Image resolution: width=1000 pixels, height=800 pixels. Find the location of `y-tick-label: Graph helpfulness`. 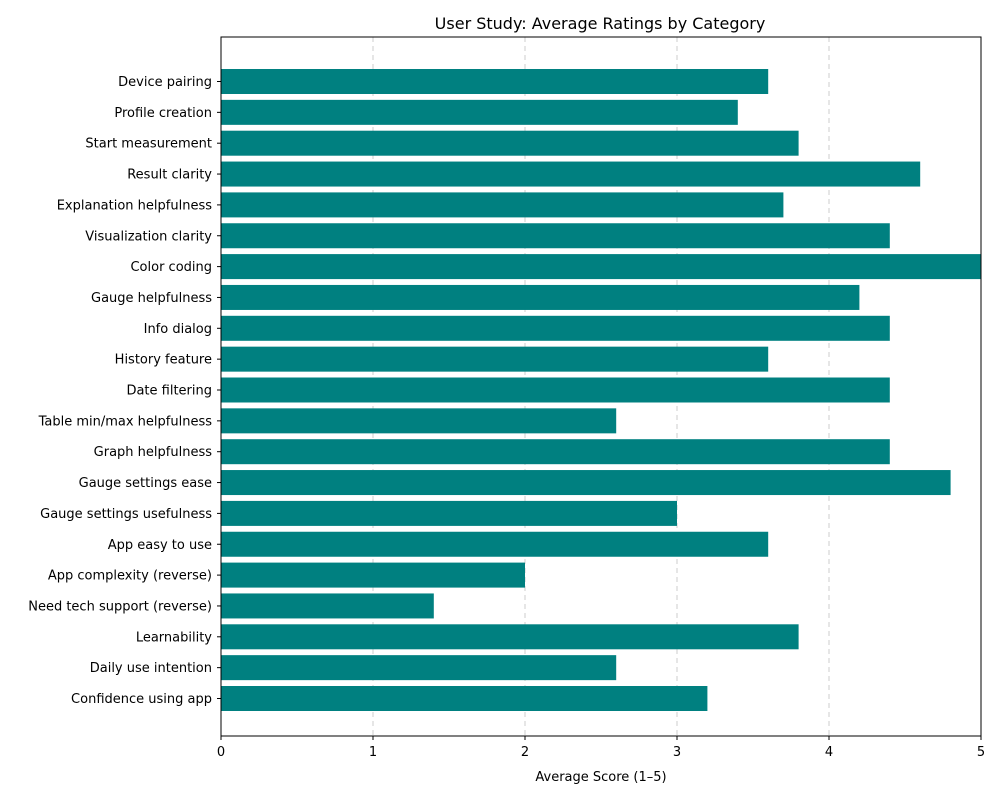

y-tick-label: Graph helpfulness is located at coordinates (153, 452).